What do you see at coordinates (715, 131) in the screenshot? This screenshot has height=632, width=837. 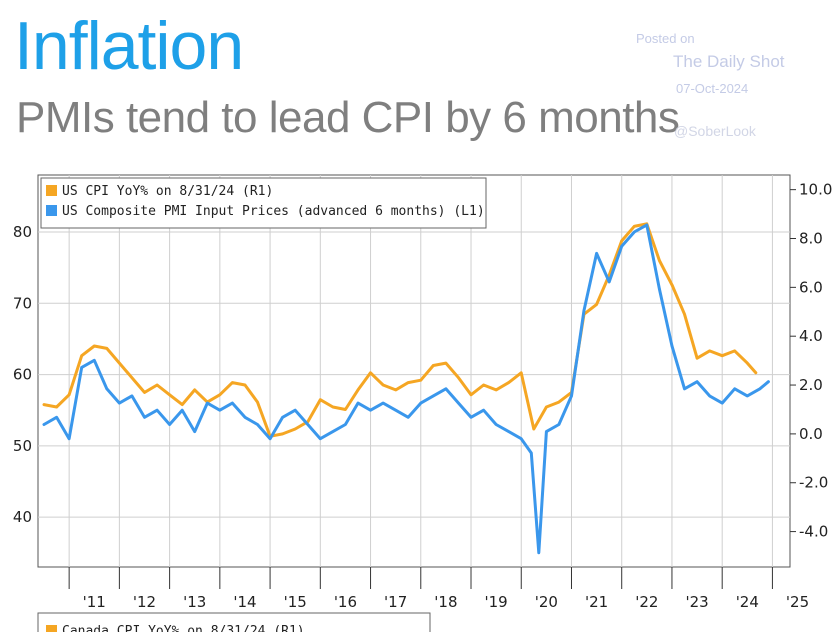 I see `watermark-handle: @SoberLook` at bounding box center [715, 131].